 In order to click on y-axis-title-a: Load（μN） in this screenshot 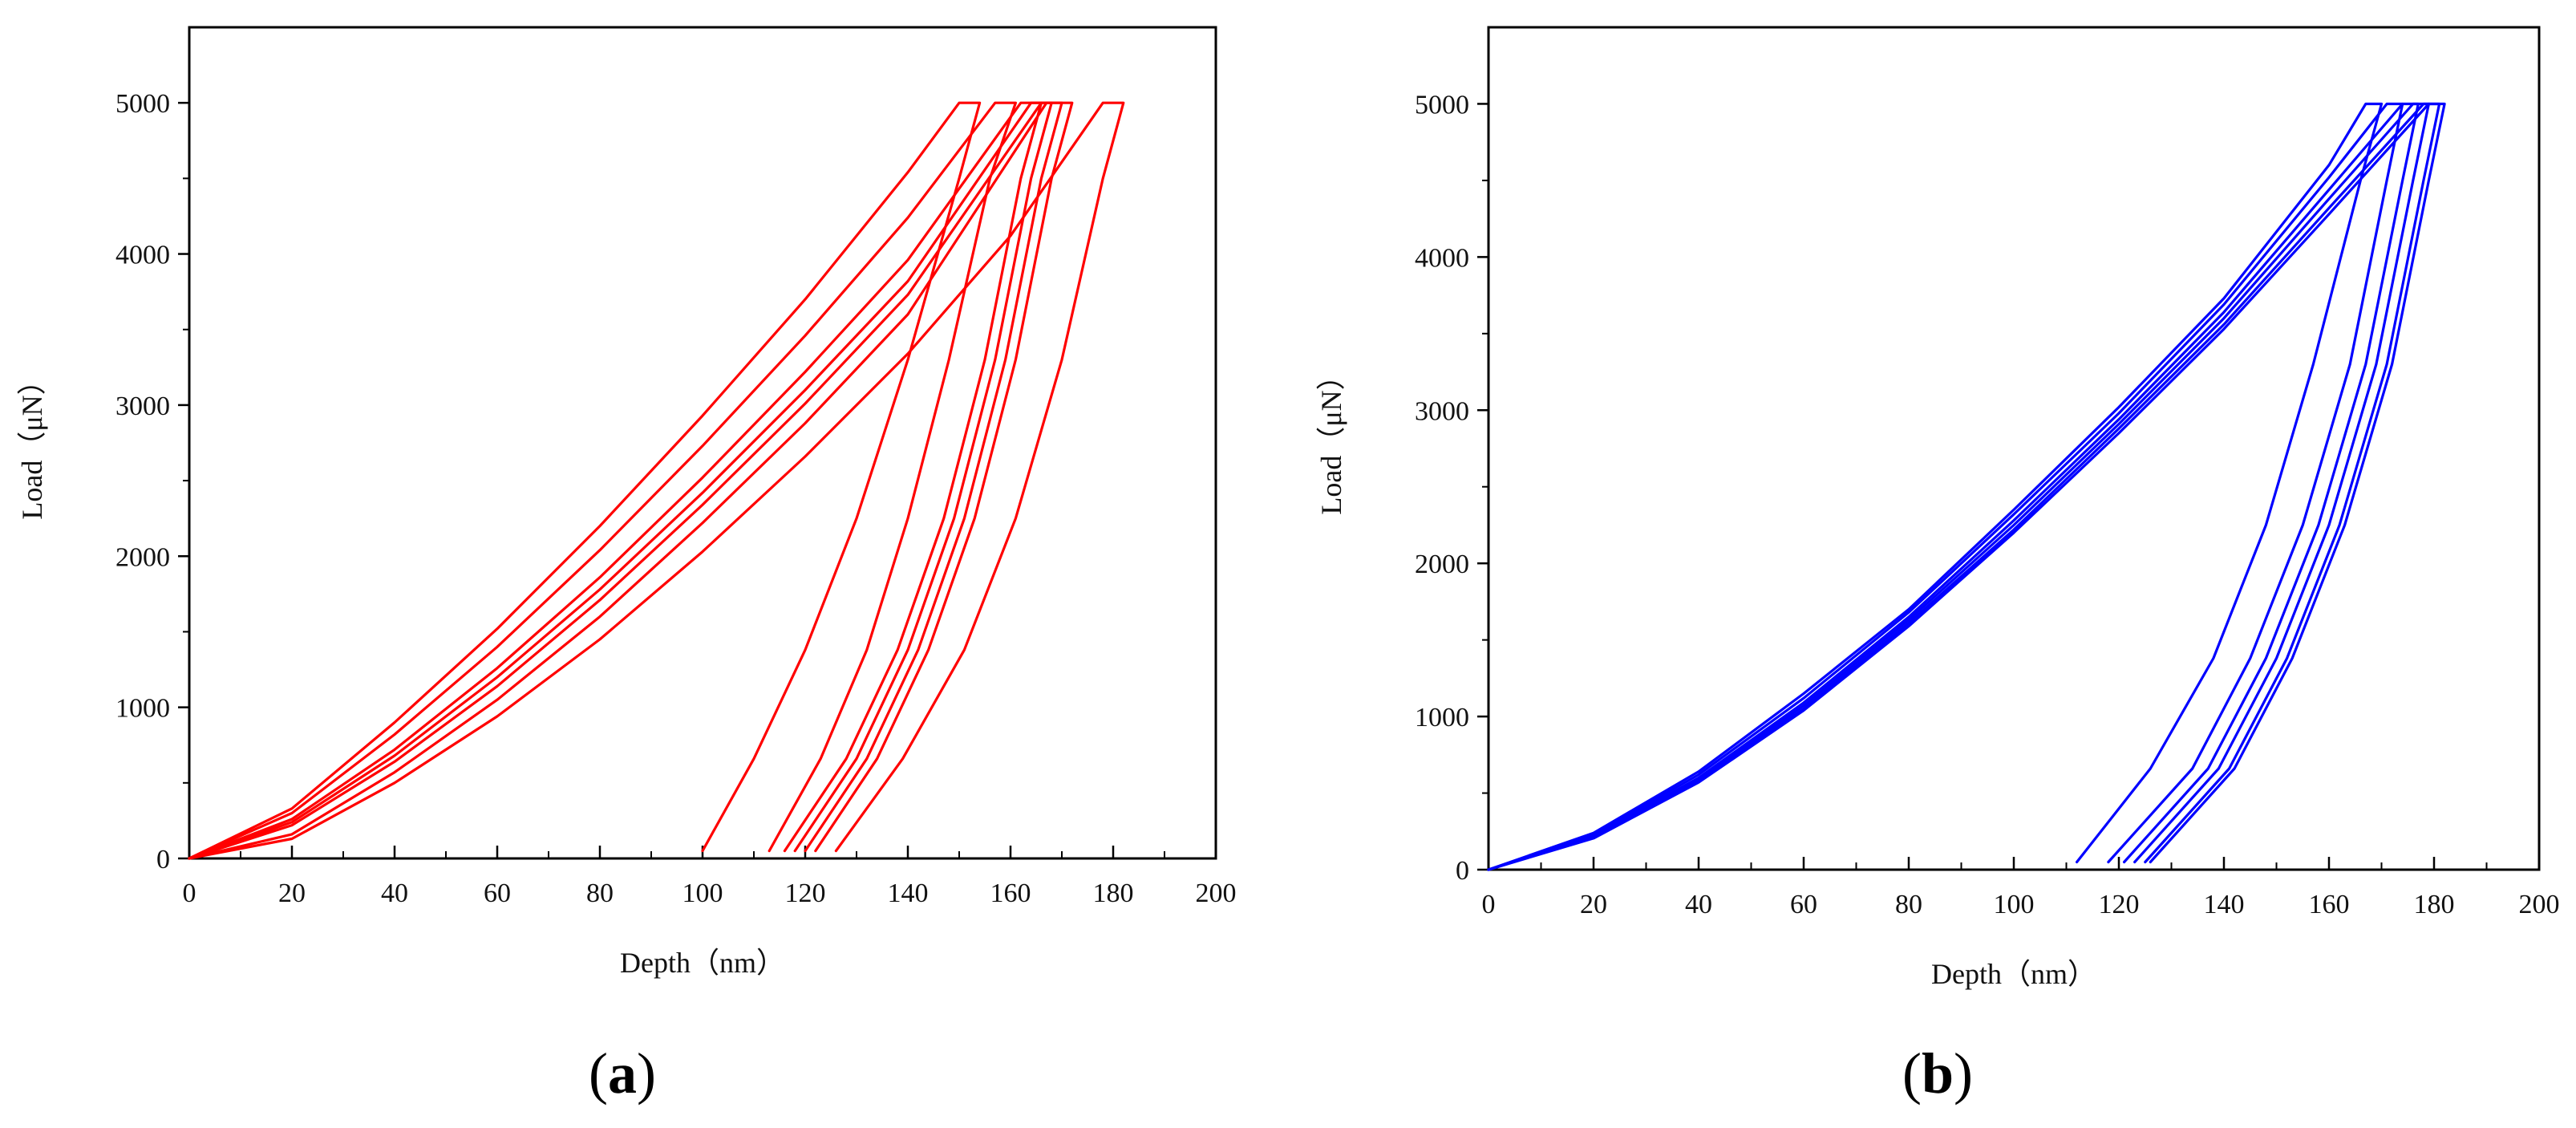, I will do `click(32, 442)`.